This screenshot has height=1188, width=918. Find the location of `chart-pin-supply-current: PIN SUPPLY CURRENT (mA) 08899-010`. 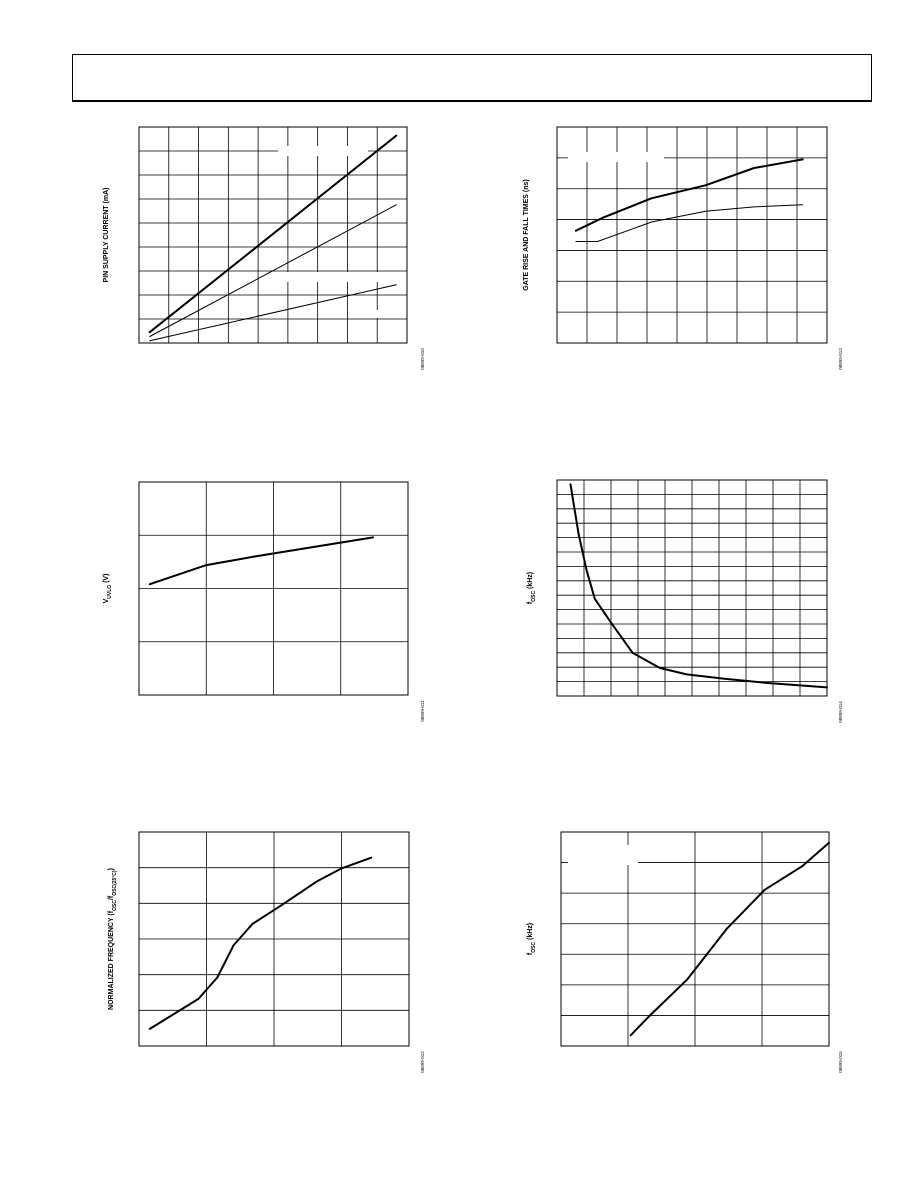

chart-pin-supply-current: PIN SUPPLY CURRENT (mA) 08899-010 is located at coordinates (264, 248).